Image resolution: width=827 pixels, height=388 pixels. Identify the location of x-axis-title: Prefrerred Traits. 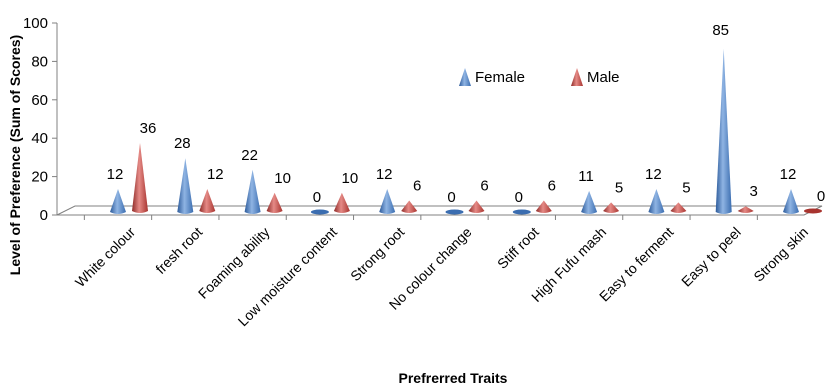
(453, 378).